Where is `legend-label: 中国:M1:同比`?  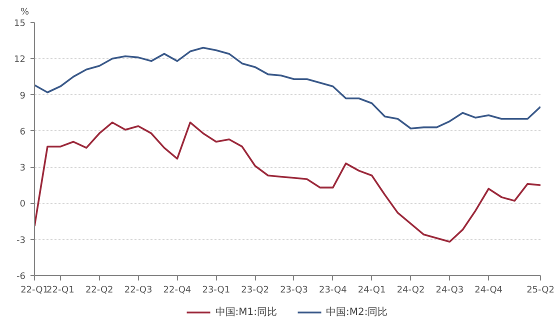
legend-label: 中国:M1:同比 is located at coordinates (246, 312).